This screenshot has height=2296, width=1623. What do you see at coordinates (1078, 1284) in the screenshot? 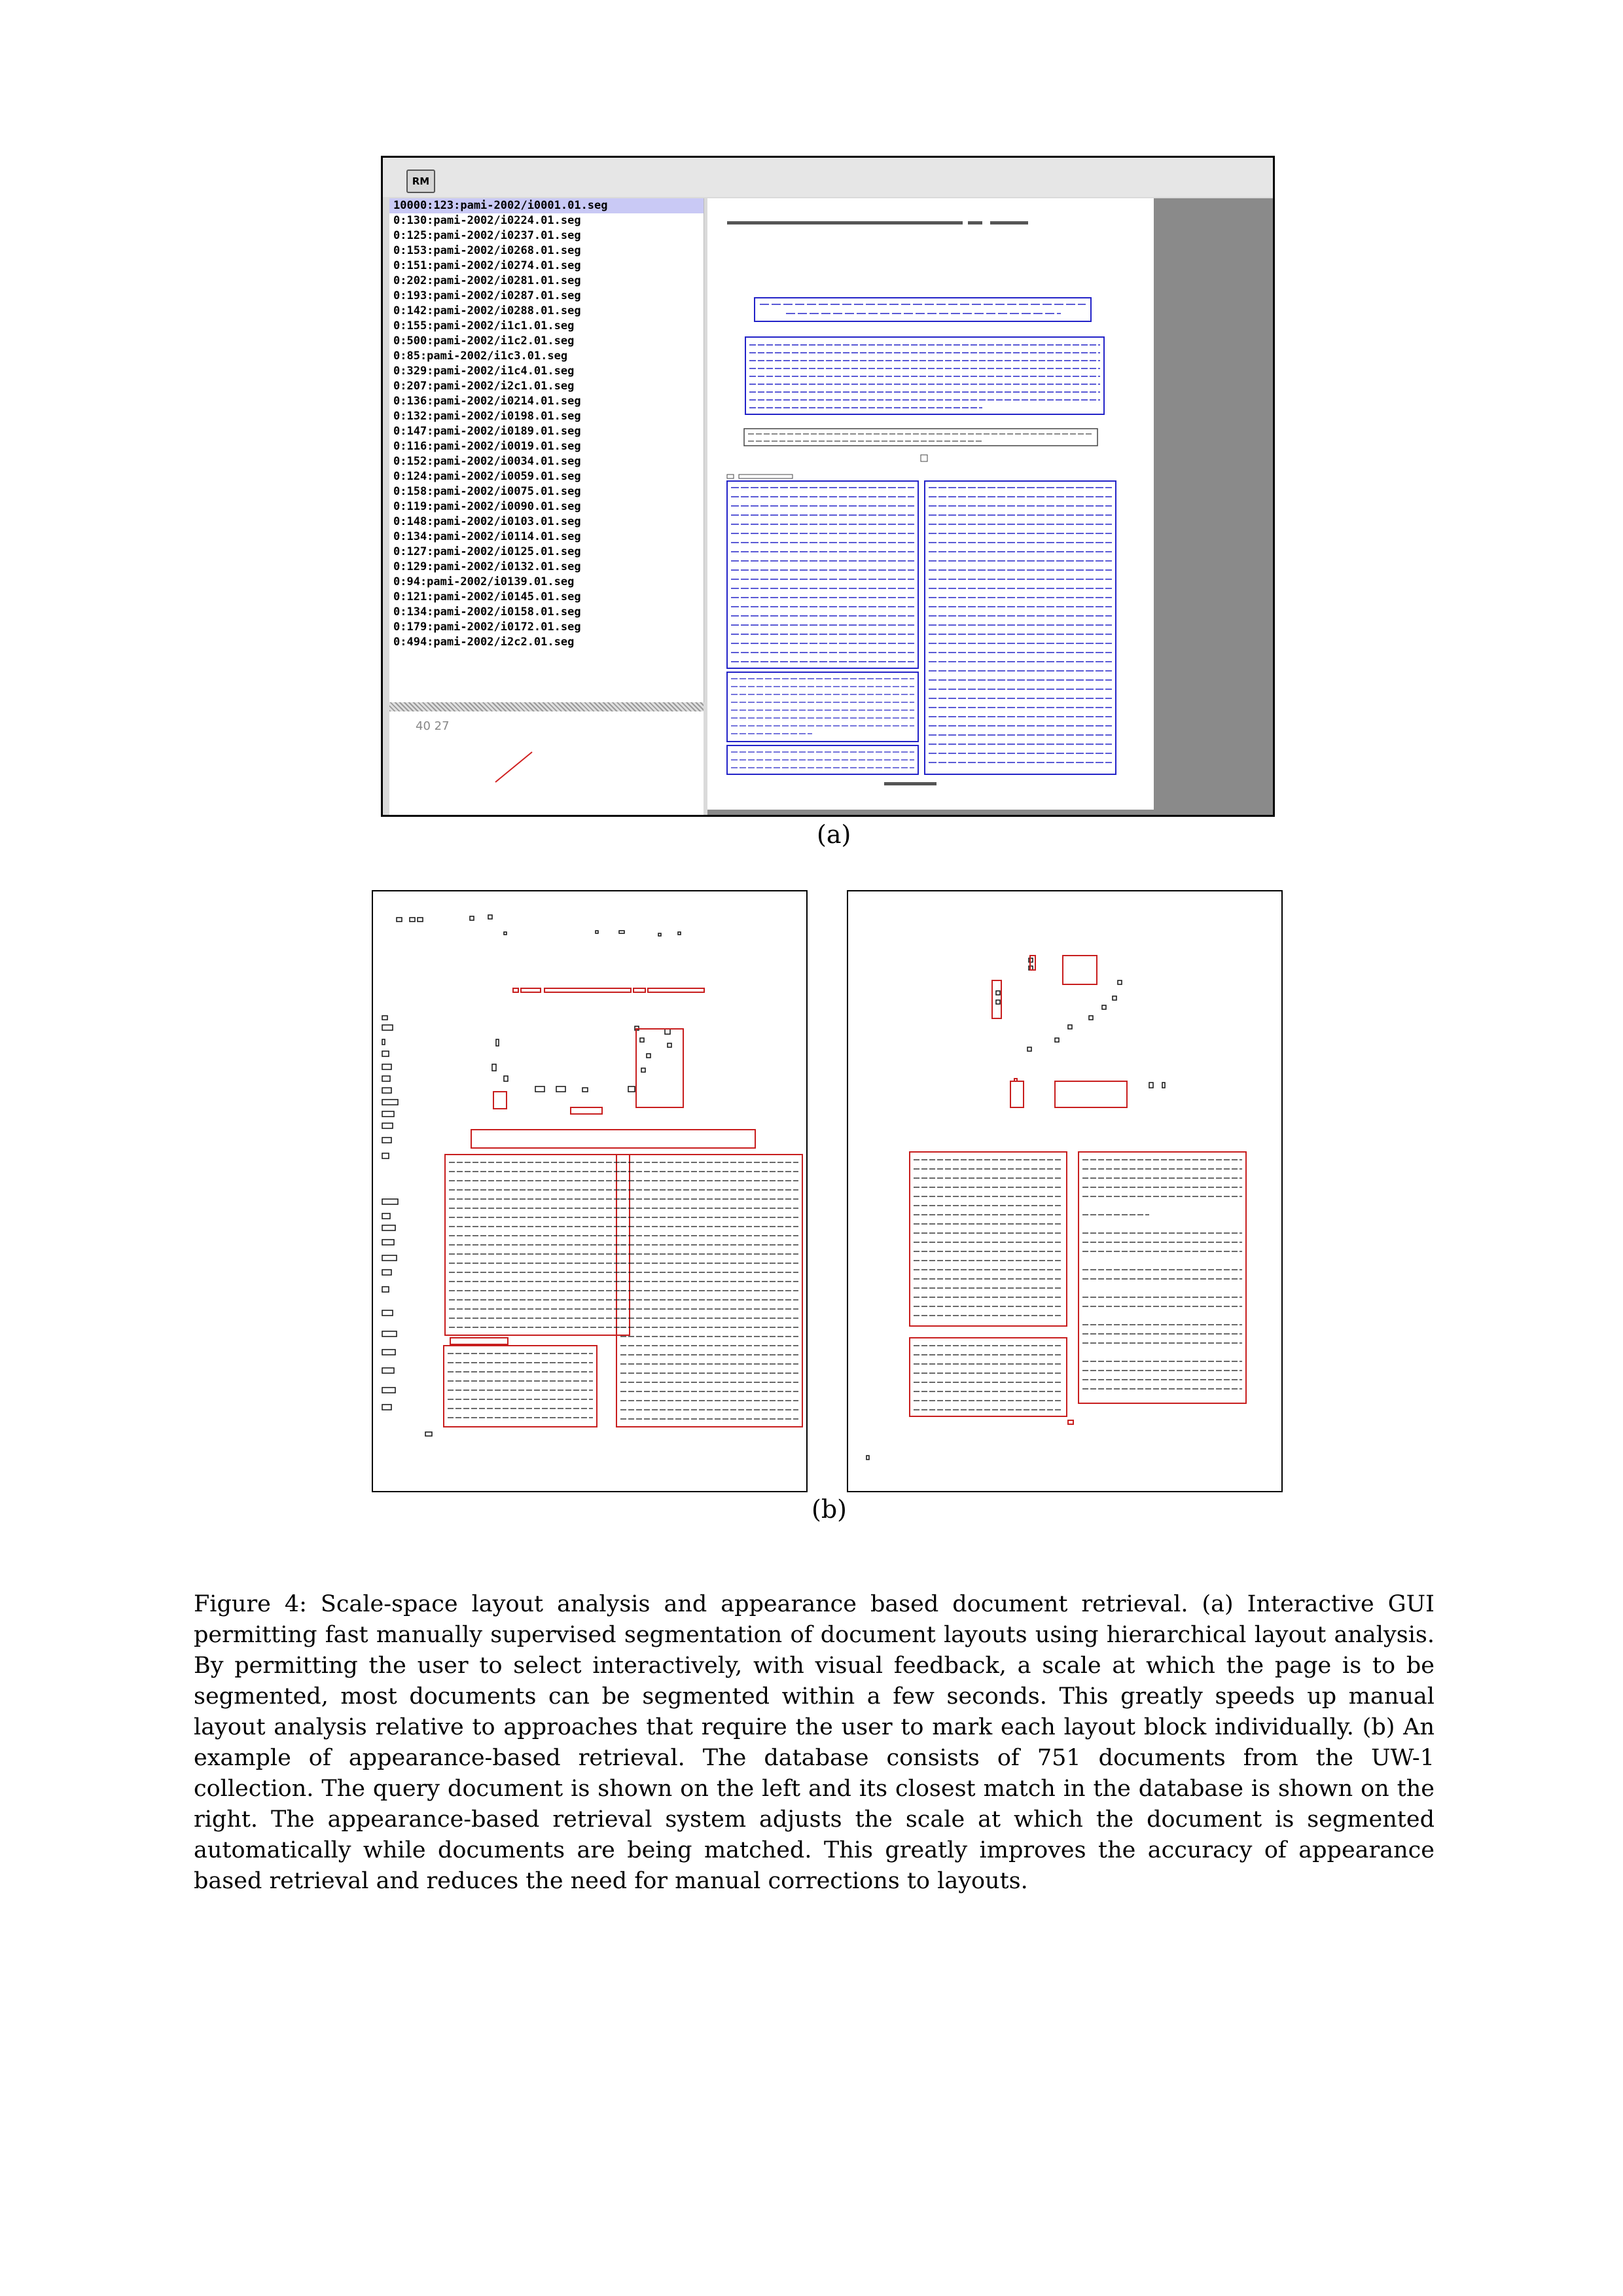
I see `match-text-lines` at bounding box center [1078, 1284].